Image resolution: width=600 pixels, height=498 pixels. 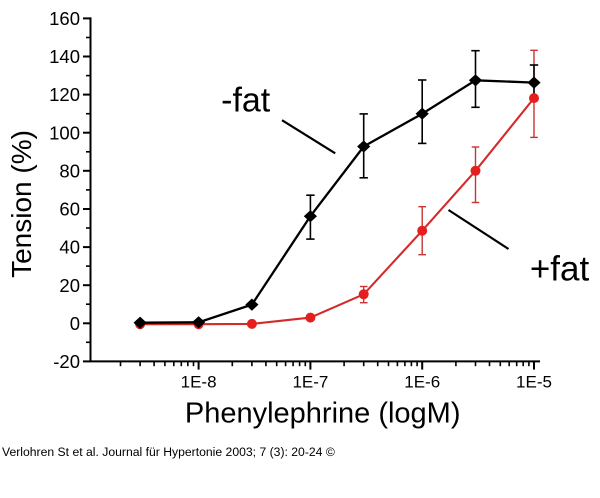 I want to click on svg-text: Tension (%), so click(x=21, y=204).